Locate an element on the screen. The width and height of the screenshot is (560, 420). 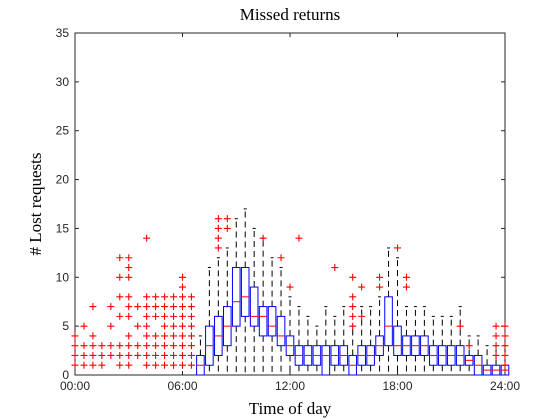
y-tick-label: 25 is located at coordinates (63, 131).